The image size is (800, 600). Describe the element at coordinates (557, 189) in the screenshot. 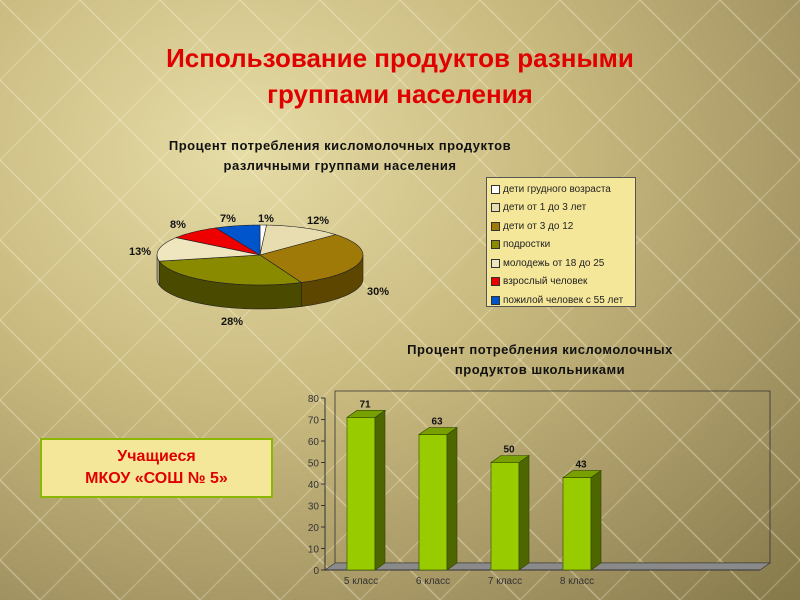

I see `legend-label: дети грудного возраста` at that location.